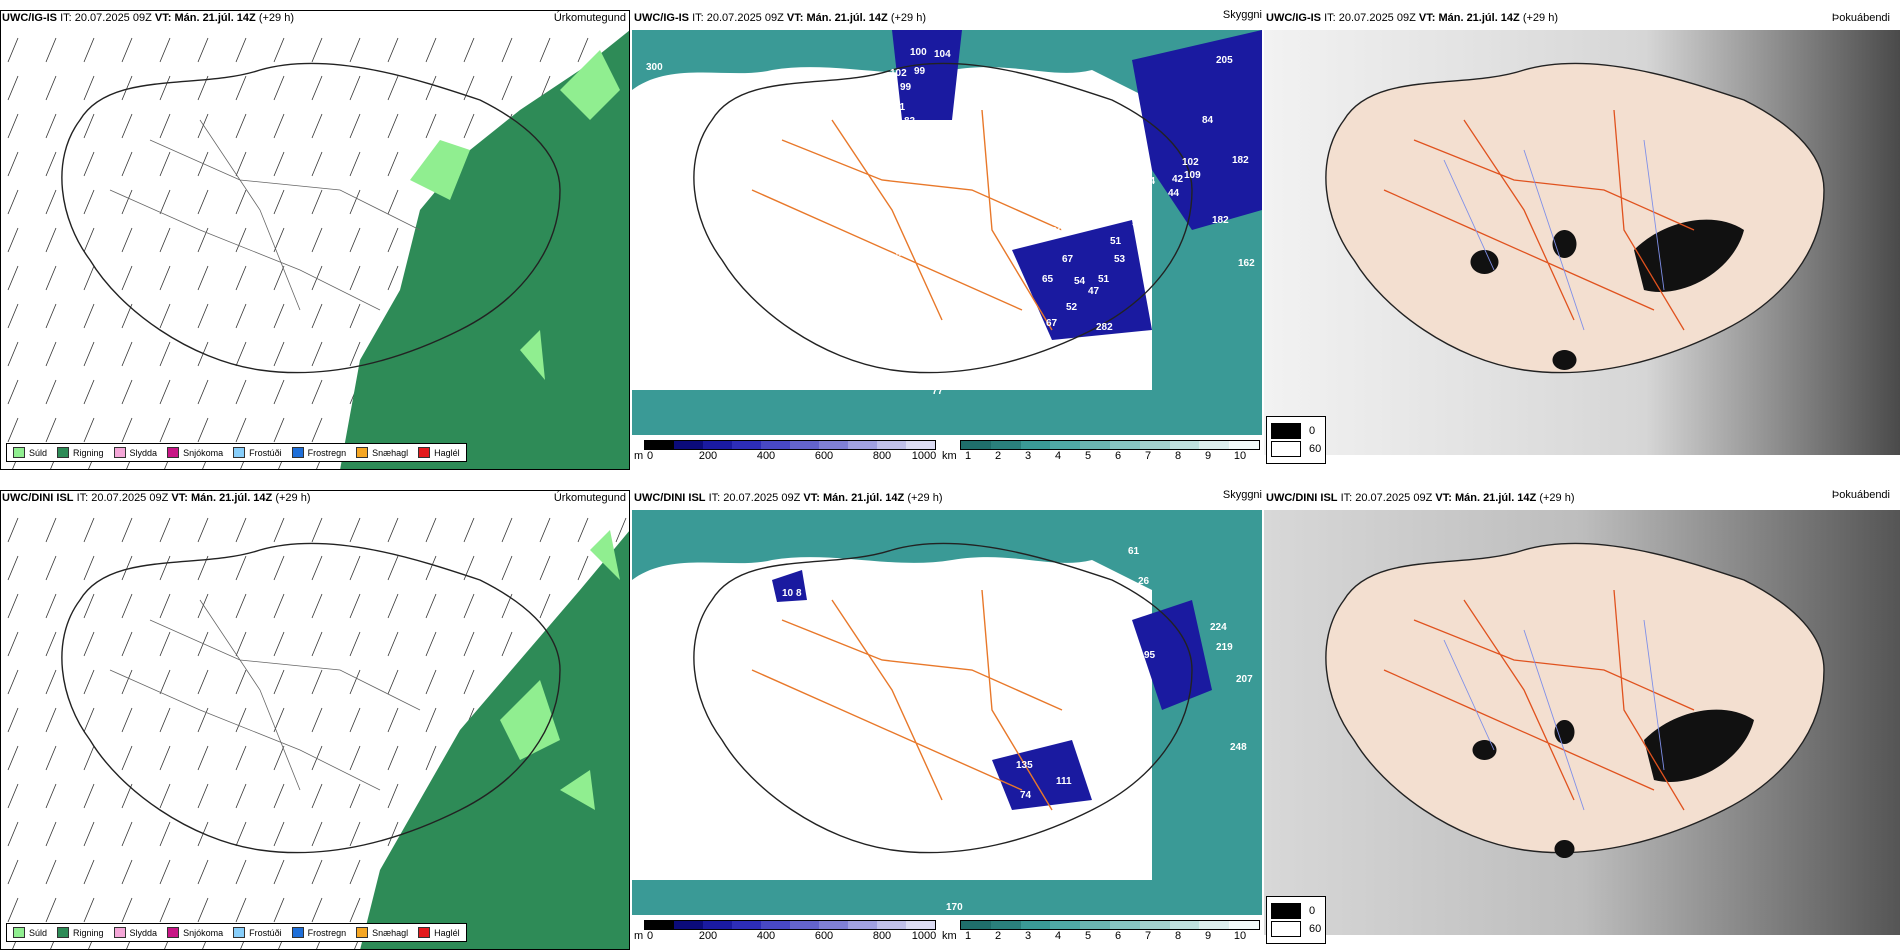 This screenshot has width=1900, height=950. I want to click on legend-item: Haglél, so click(439, 452).